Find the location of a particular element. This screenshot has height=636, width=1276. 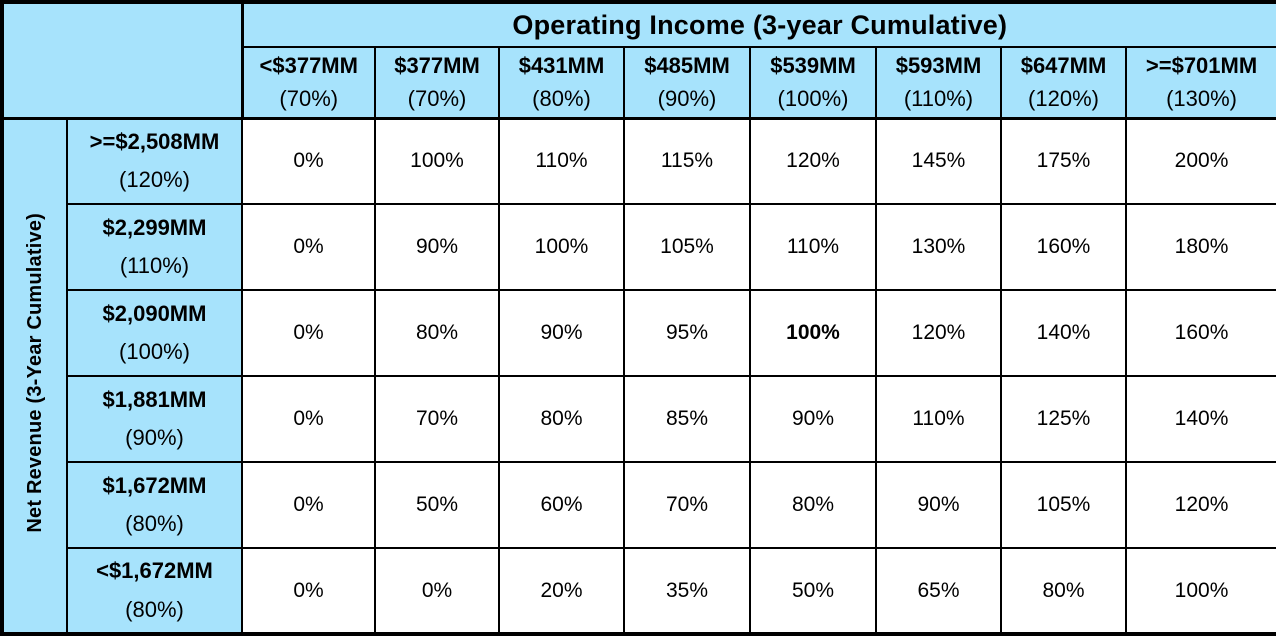

column-threshold-label: $539MM is located at coordinates (813, 66).